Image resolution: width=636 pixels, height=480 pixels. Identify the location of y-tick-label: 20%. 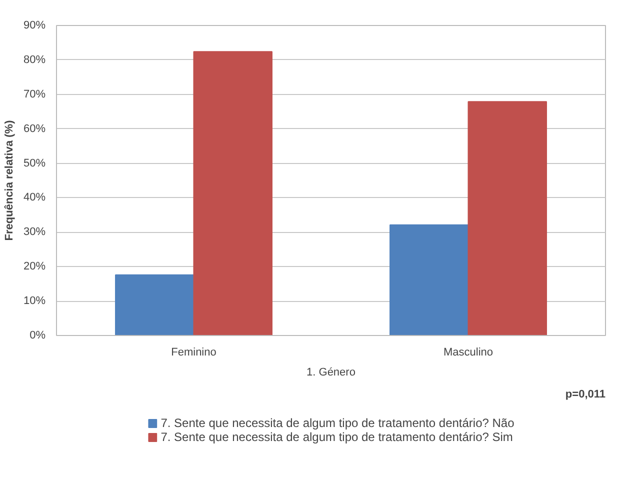
(34, 266).